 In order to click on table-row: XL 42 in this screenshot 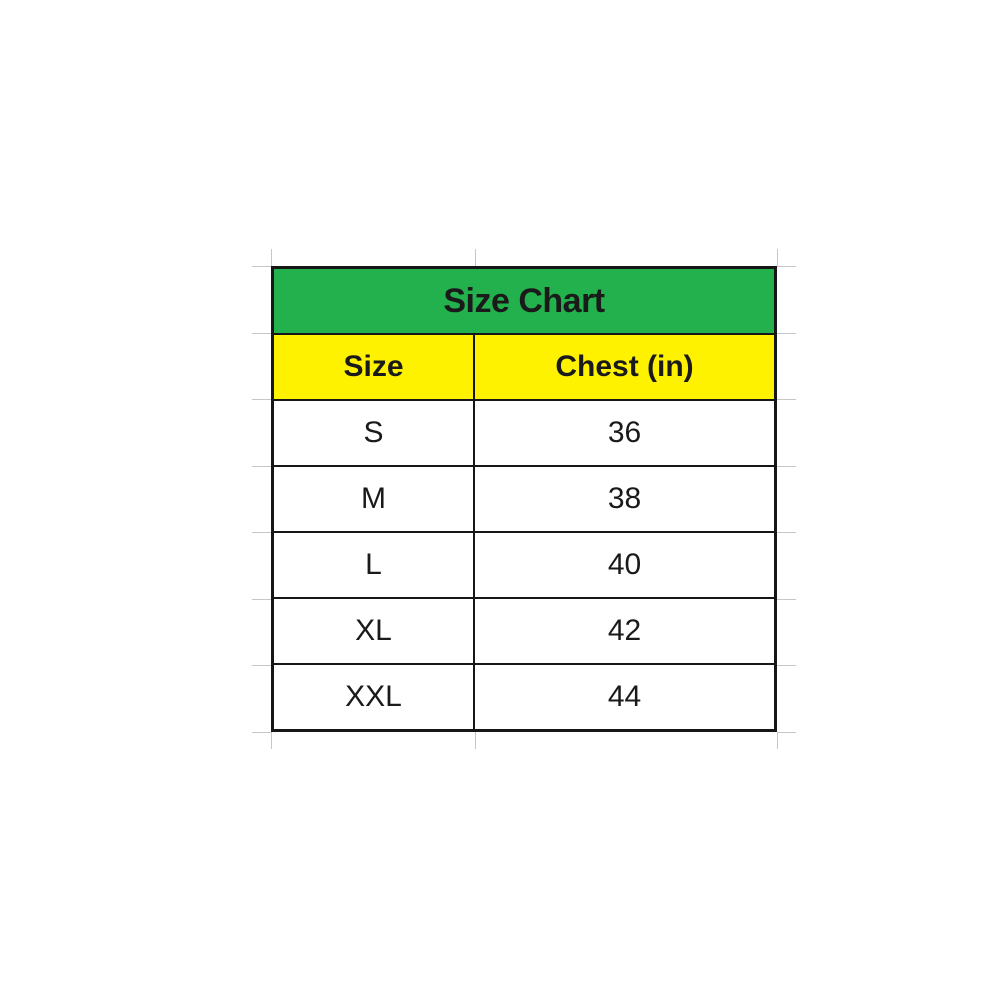, I will do `click(524, 630)`.